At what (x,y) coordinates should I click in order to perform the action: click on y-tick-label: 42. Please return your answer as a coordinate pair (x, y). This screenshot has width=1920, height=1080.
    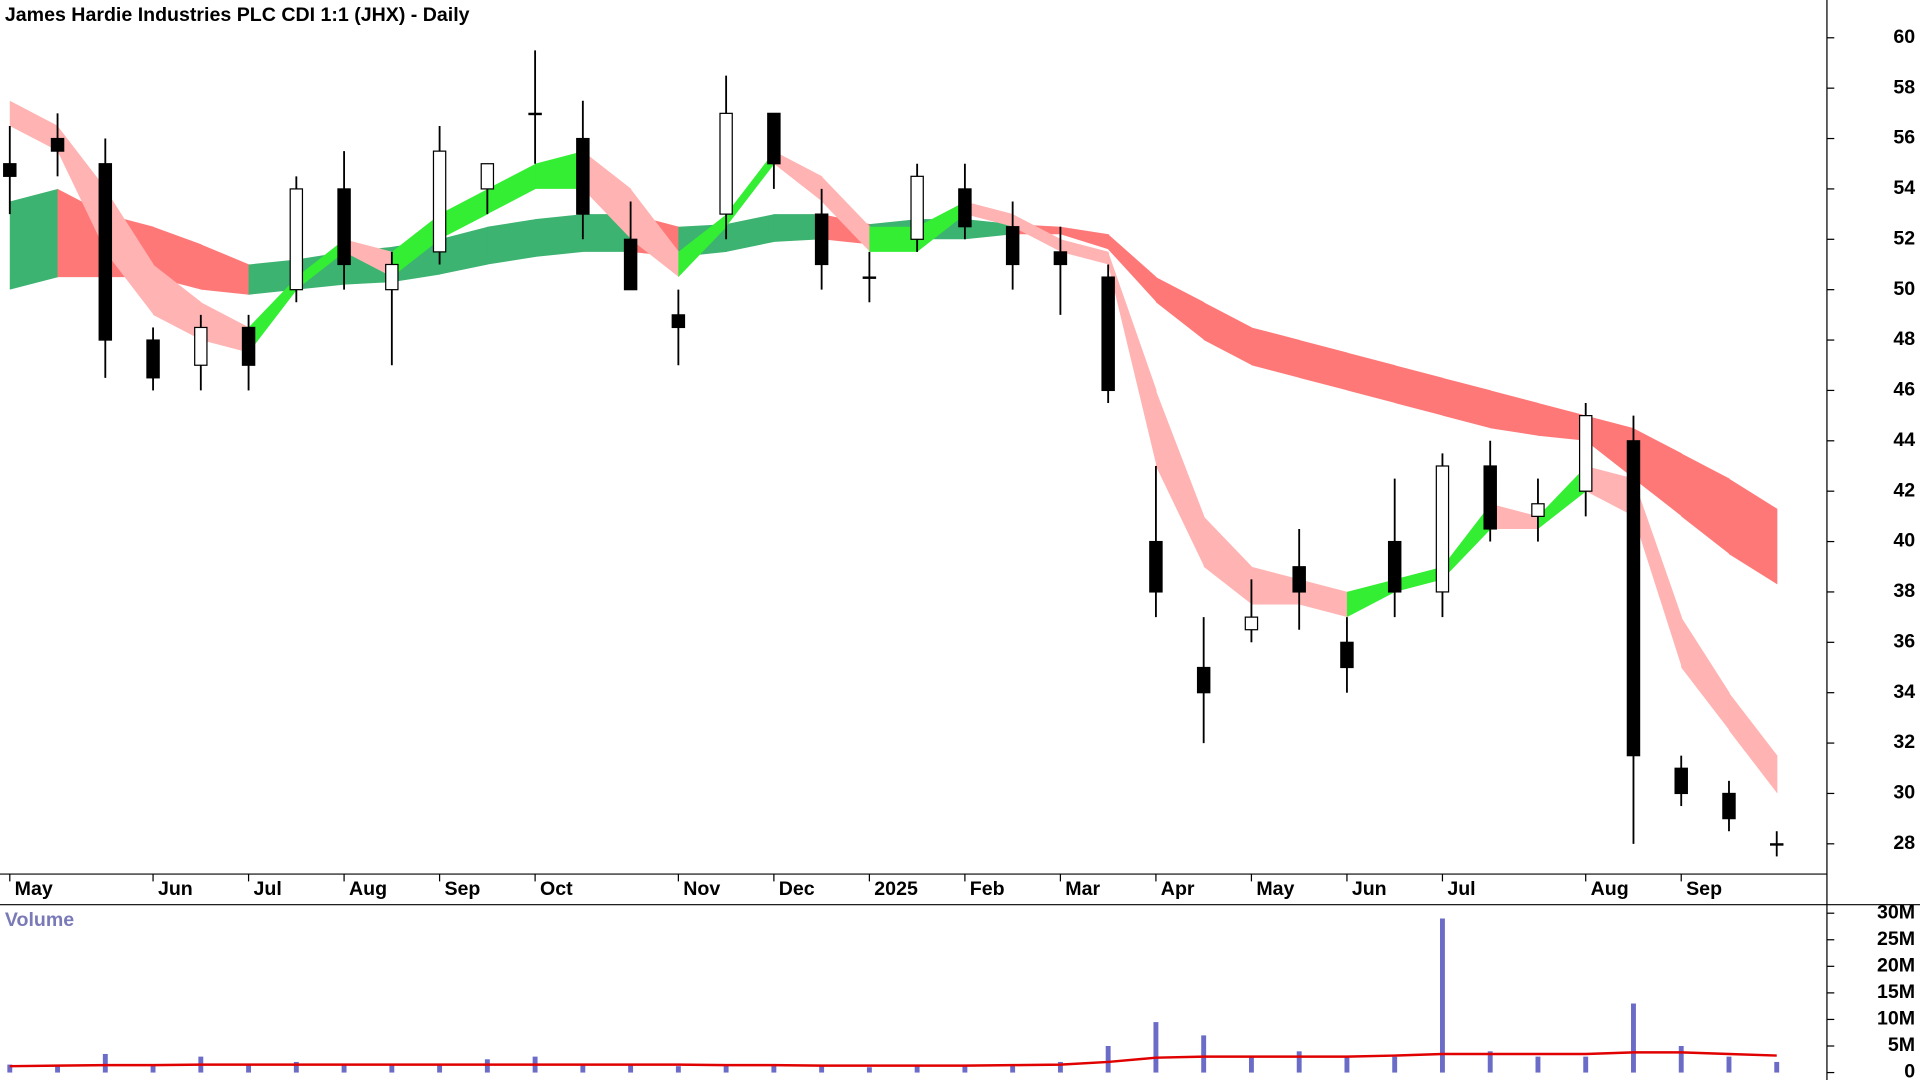
    Looking at the image, I should click on (1904, 490).